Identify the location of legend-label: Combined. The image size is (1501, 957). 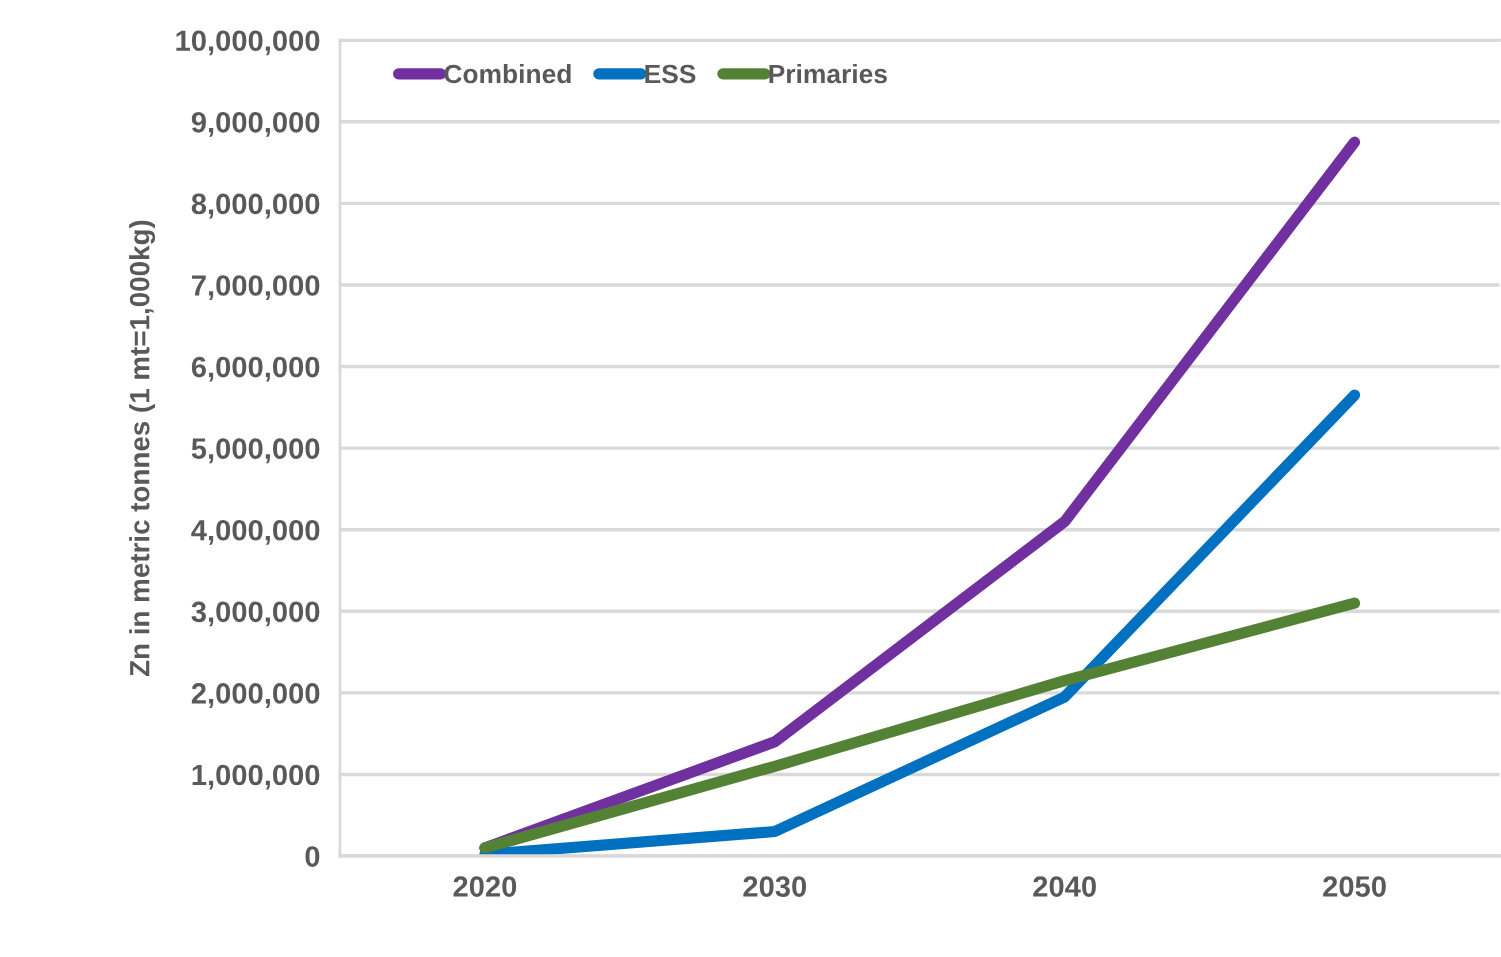
(507, 73).